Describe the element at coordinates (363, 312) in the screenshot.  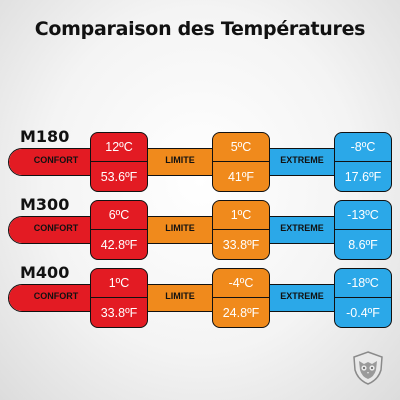
I see `extreme-fahrenheit: -0.4ºF` at that location.